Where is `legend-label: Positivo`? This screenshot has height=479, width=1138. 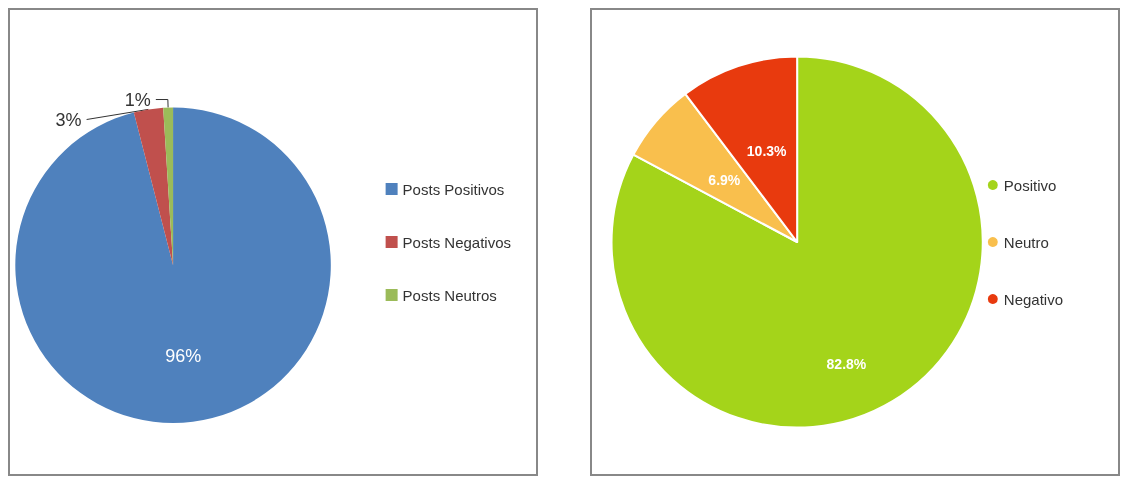
legend-label: Positivo is located at coordinates (1030, 185).